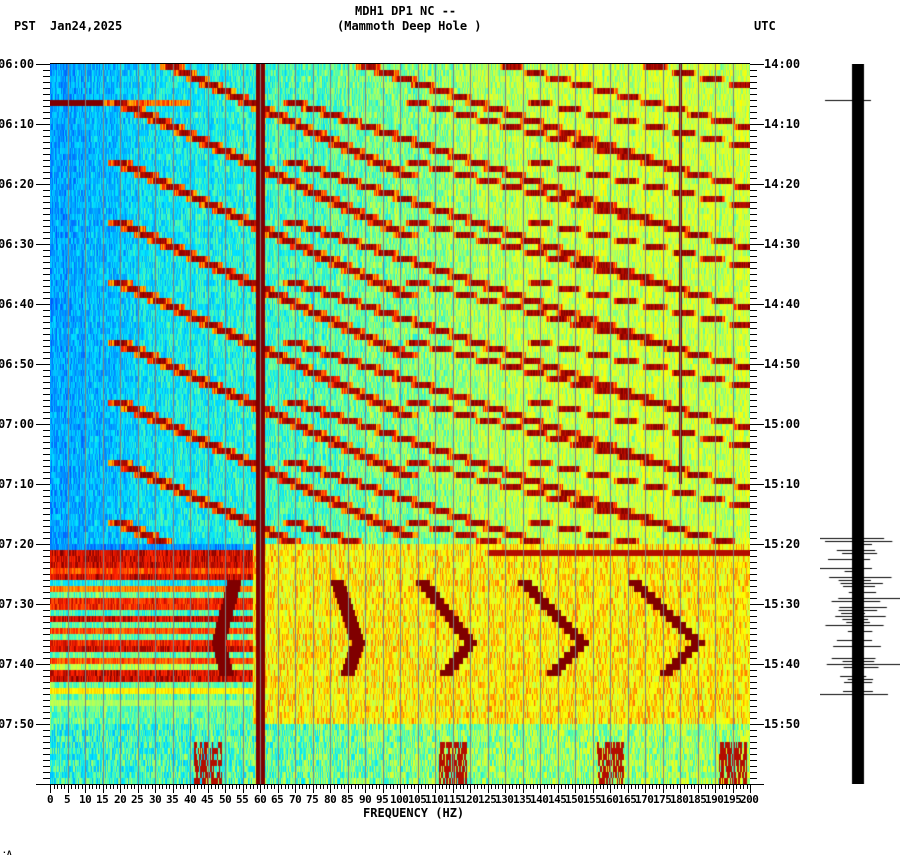  What do you see at coordinates (782, 184) in the screenshot?
I see `y-label-right: 14:20` at bounding box center [782, 184].